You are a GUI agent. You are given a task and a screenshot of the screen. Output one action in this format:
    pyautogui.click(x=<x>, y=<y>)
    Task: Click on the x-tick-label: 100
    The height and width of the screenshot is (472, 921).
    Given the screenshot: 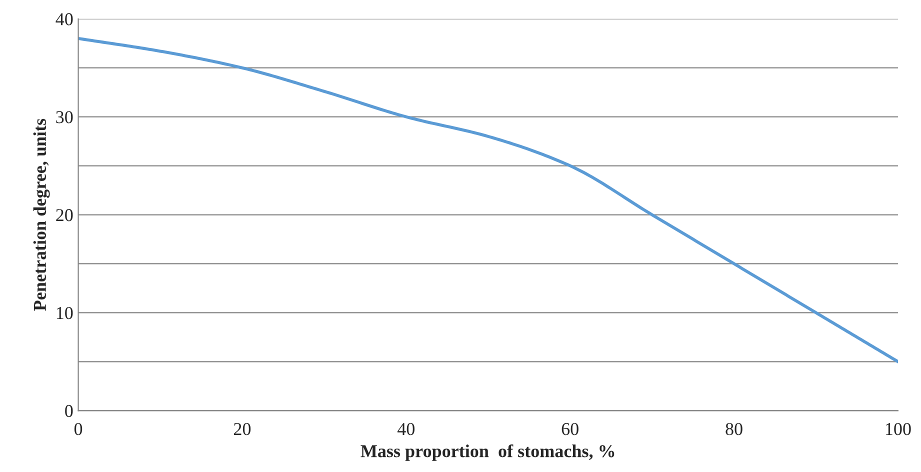 What is the action you would take?
    pyautogui.click(x=898, y=429)
    